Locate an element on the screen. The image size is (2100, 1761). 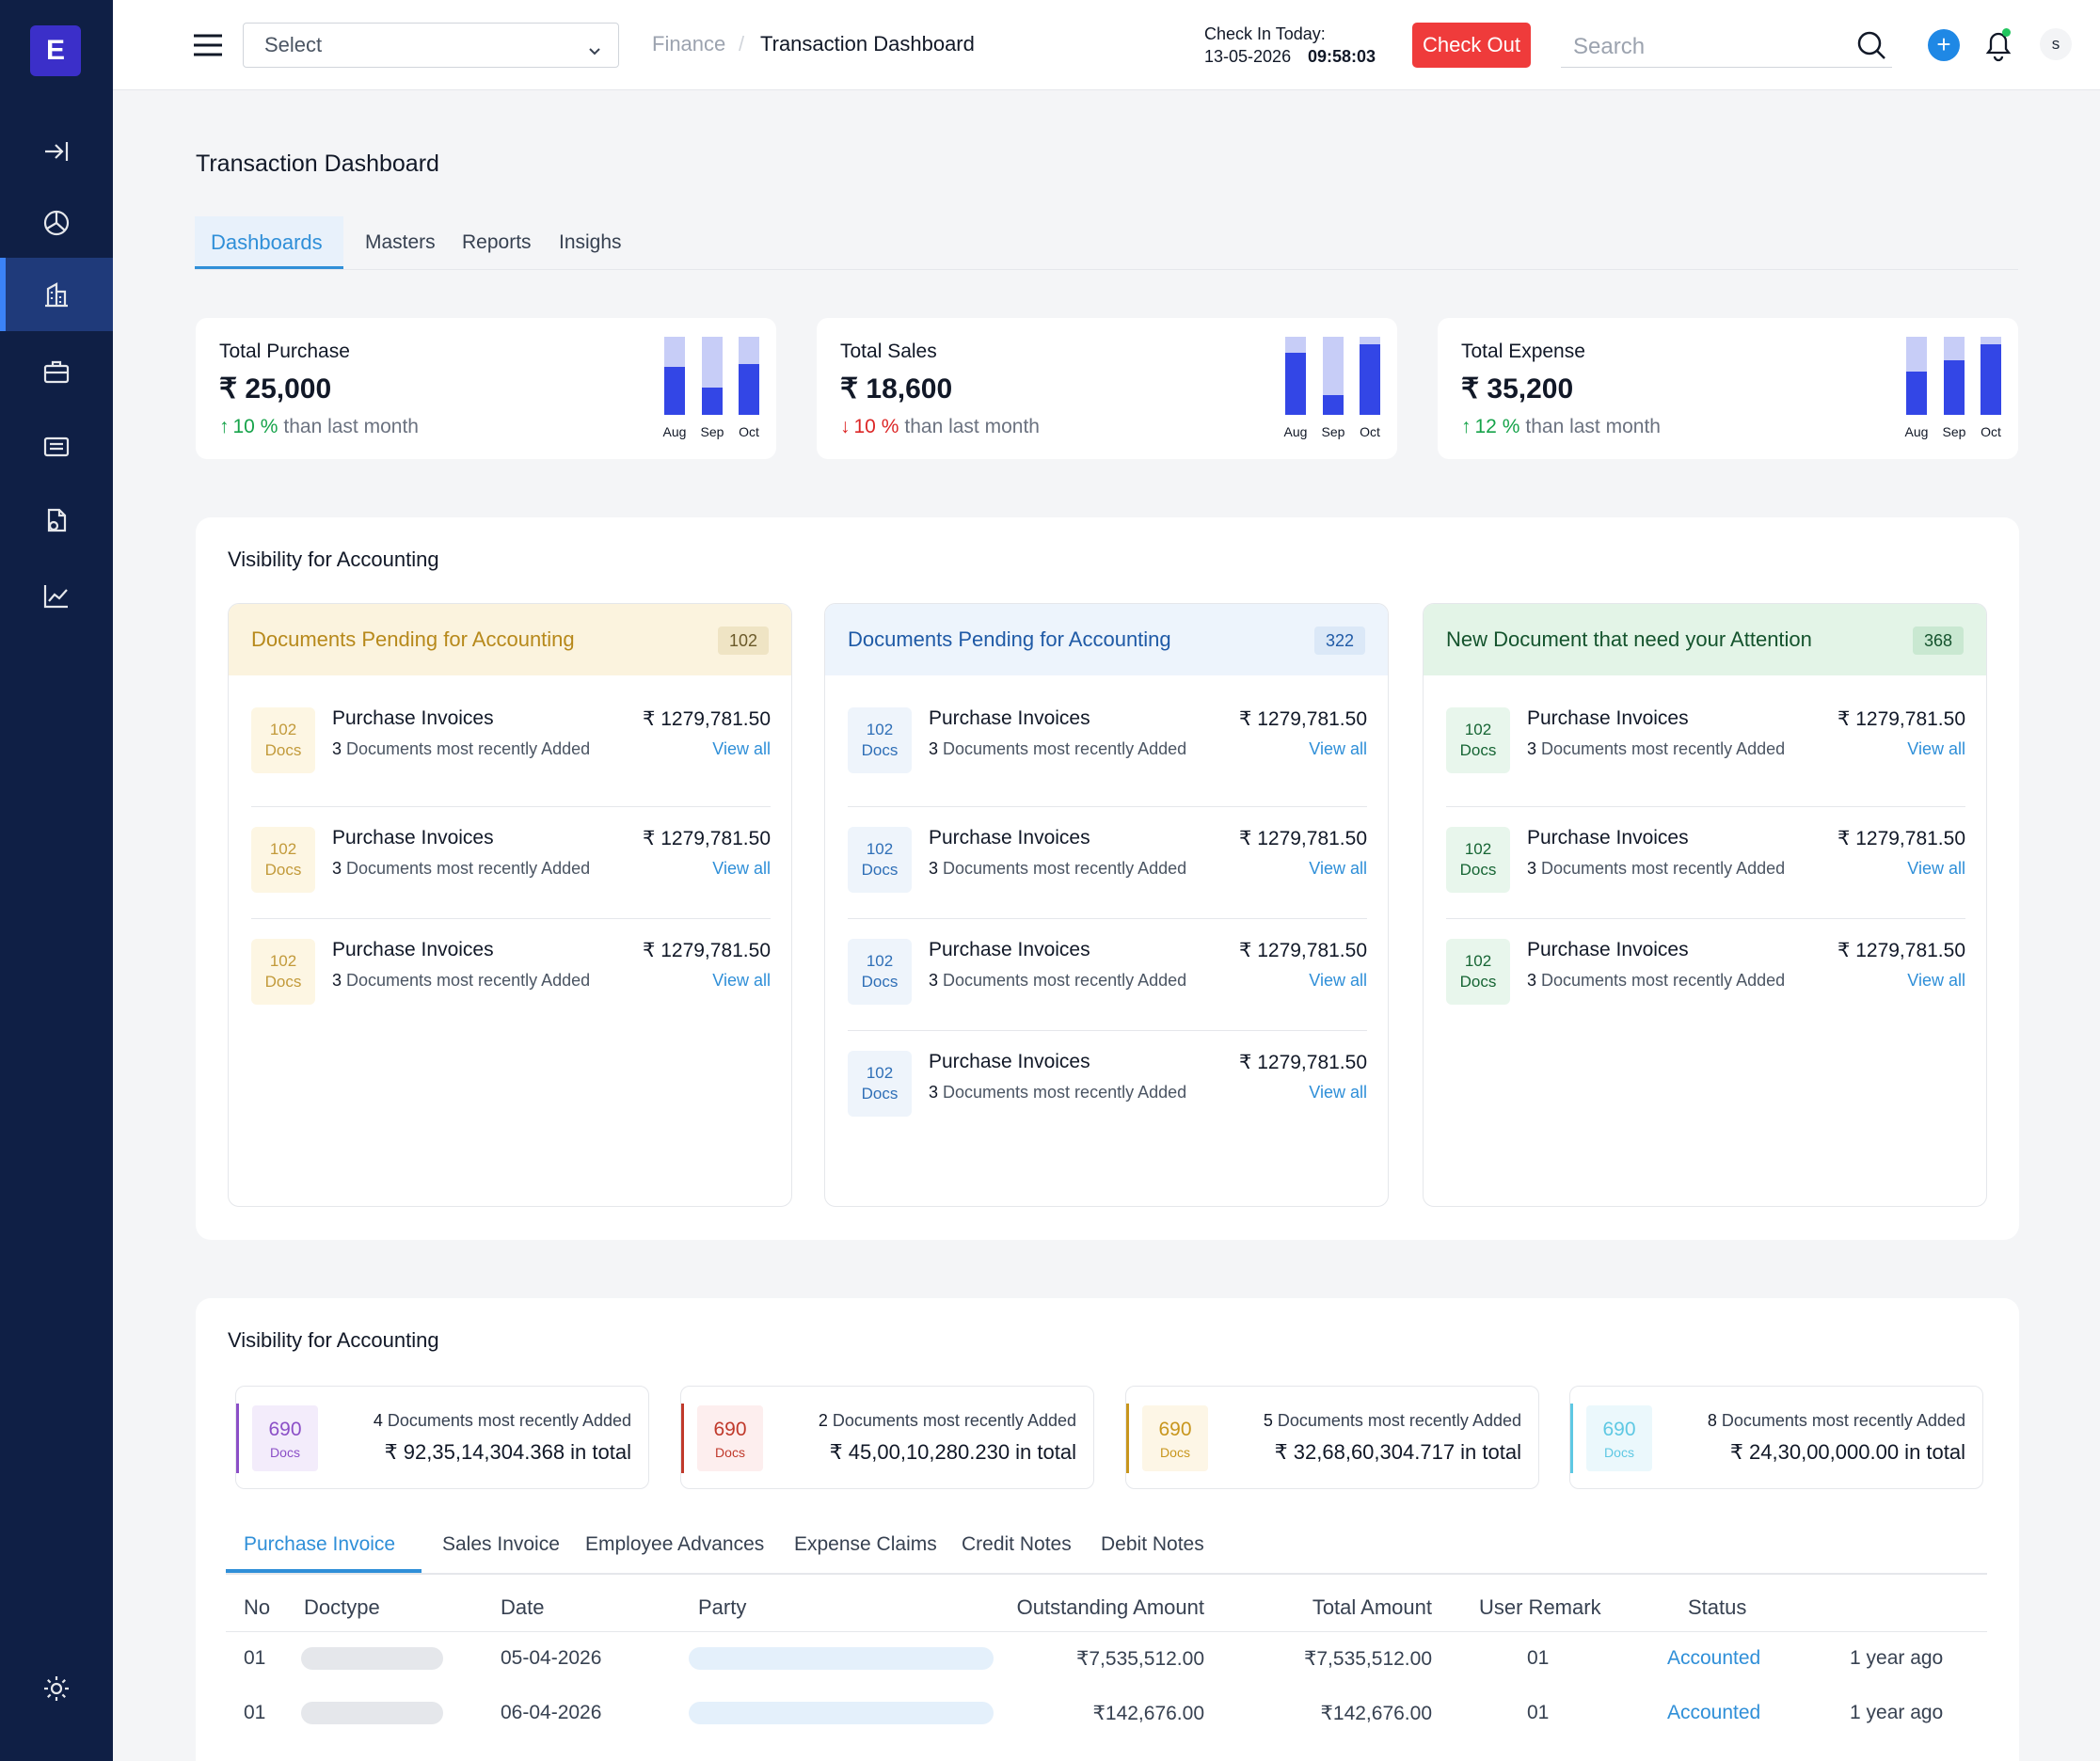
building-icon is located at coordinates (57, 294).